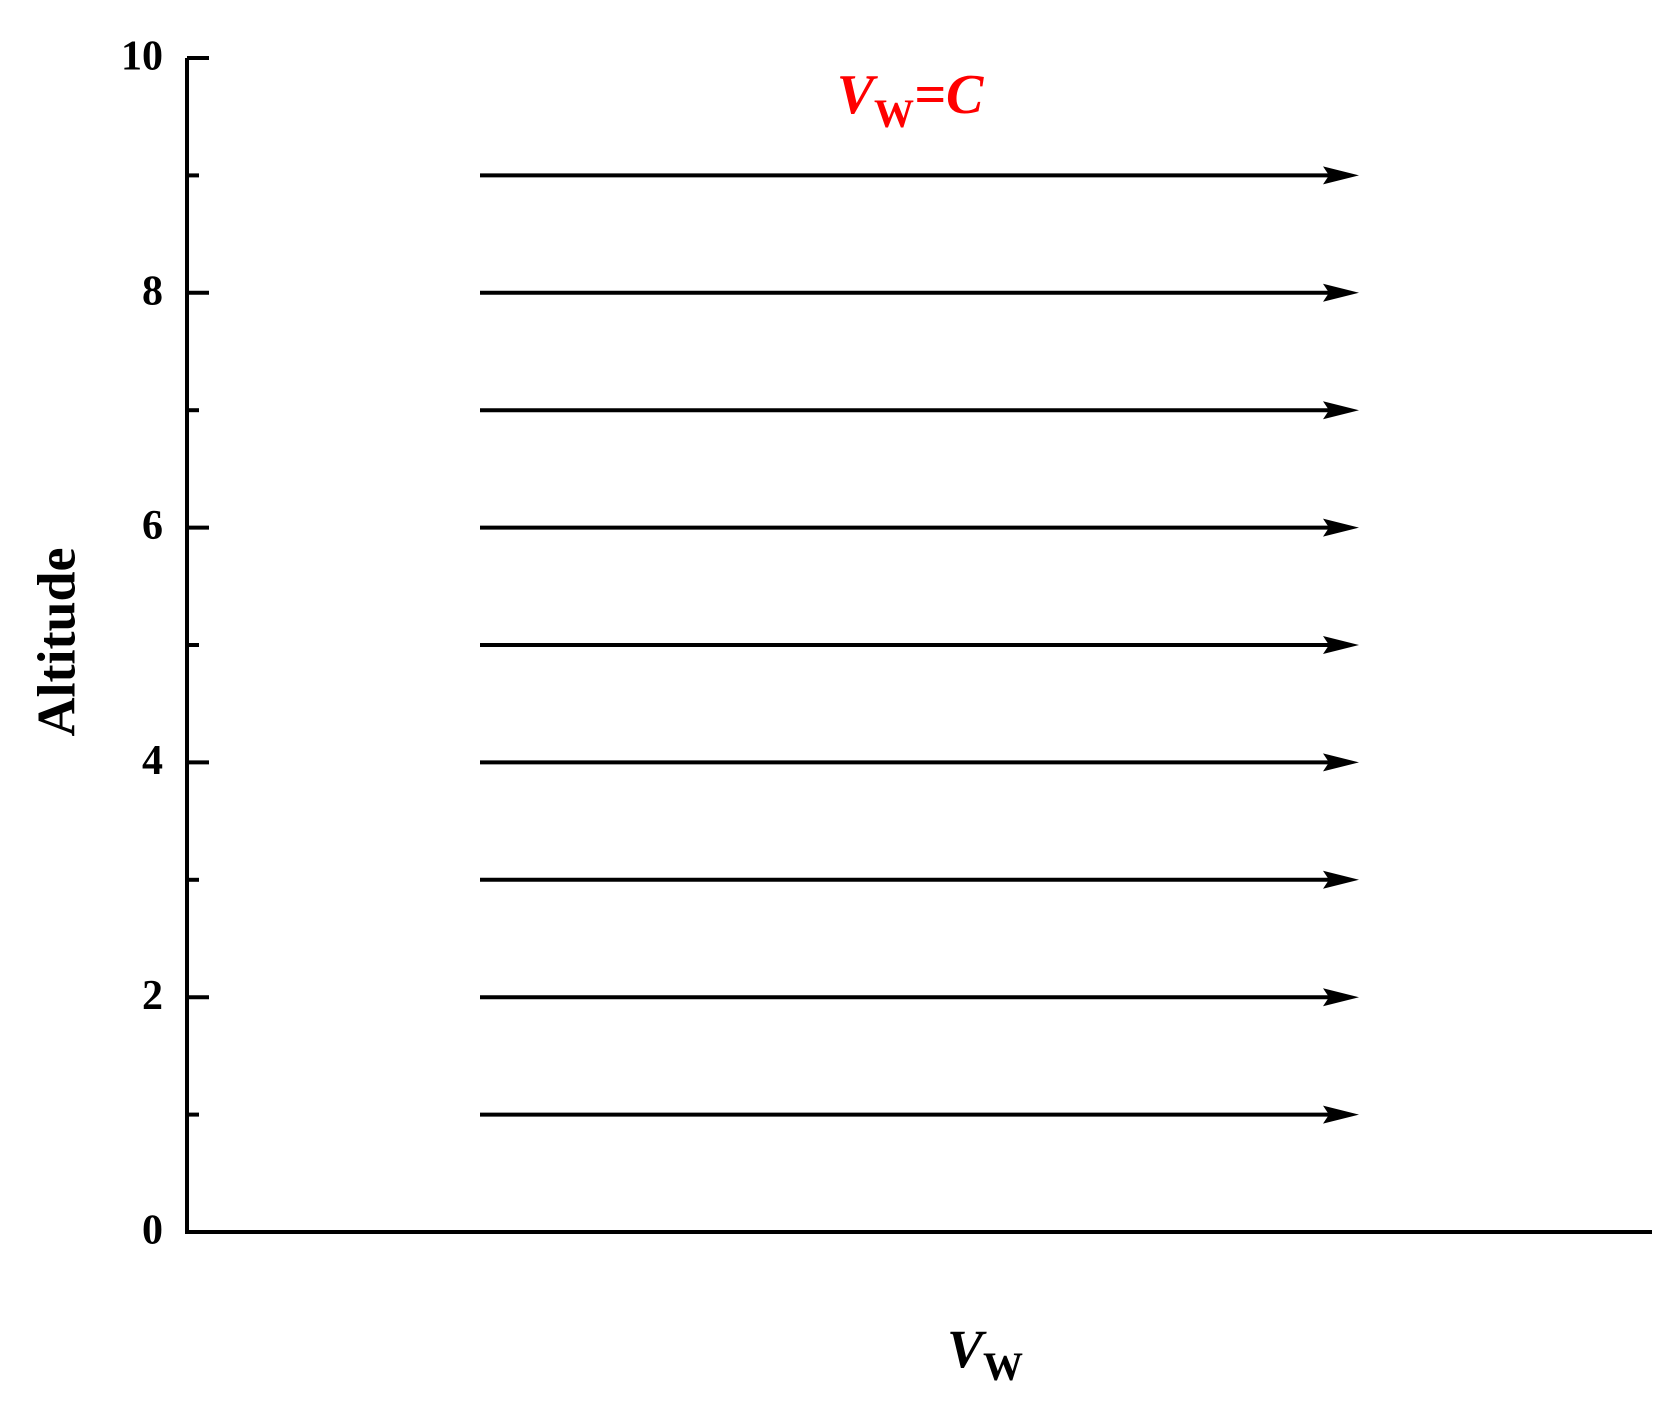 The height and width of the screenshot is (1412, 1673). I want to click on annotation-sub: W, so click(894, 113).